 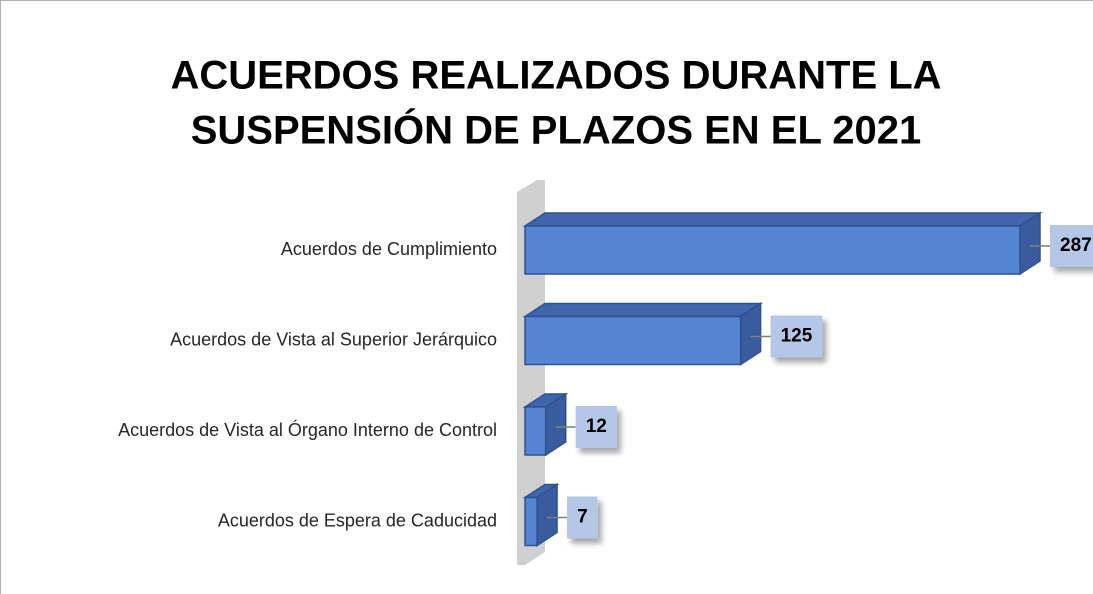 I want to click on axis-wall, so click(x=531, y=372).